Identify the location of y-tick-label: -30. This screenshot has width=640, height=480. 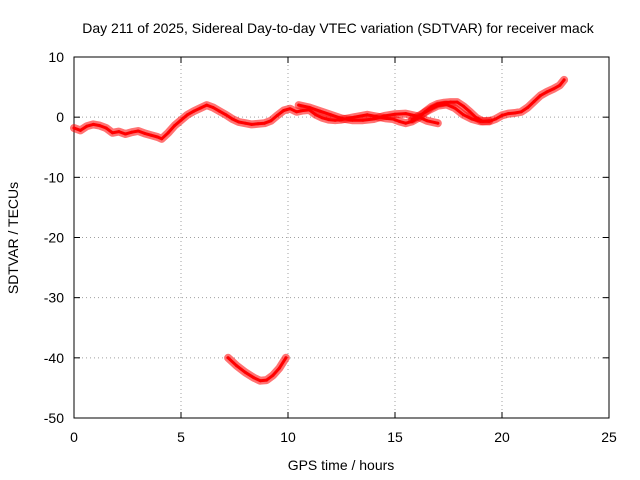
(54, 298).